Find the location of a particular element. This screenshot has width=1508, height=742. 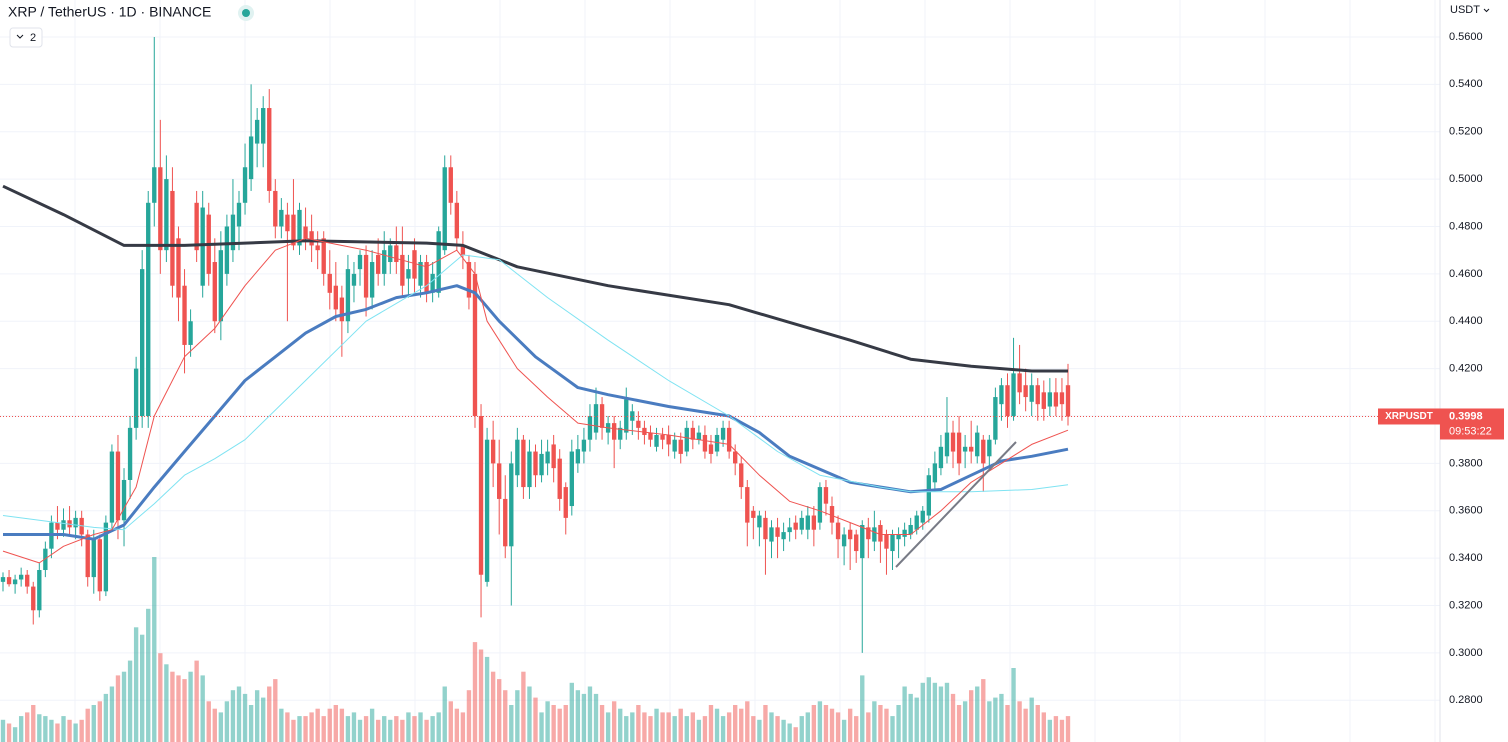

currency-caret is located at coordinates (1486, 10).